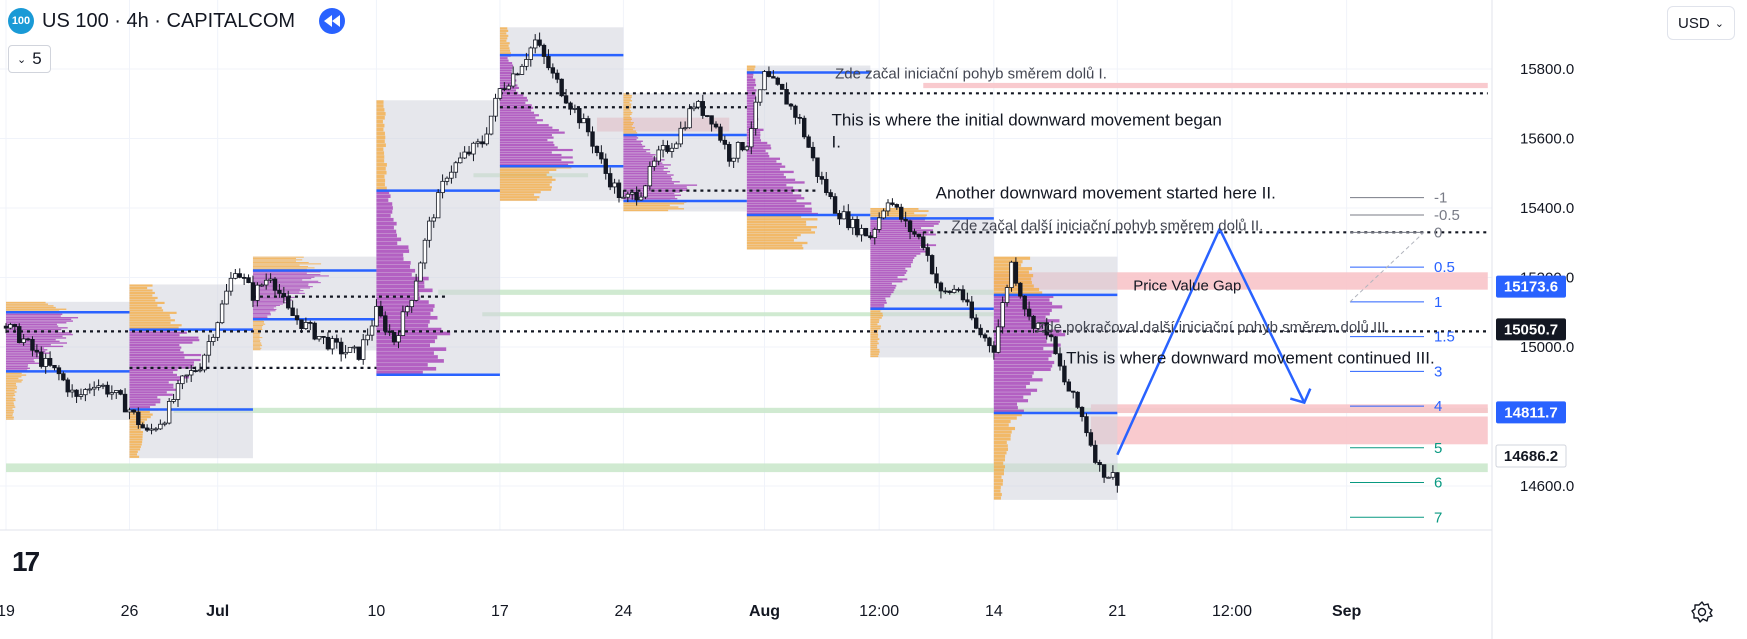 This screenshot has height=639, width=1747. What do you see at coordinates (1531, 456) in the screenshot?
I see `price-badge-label: 14686.2` at bounding box center [1531, 456].